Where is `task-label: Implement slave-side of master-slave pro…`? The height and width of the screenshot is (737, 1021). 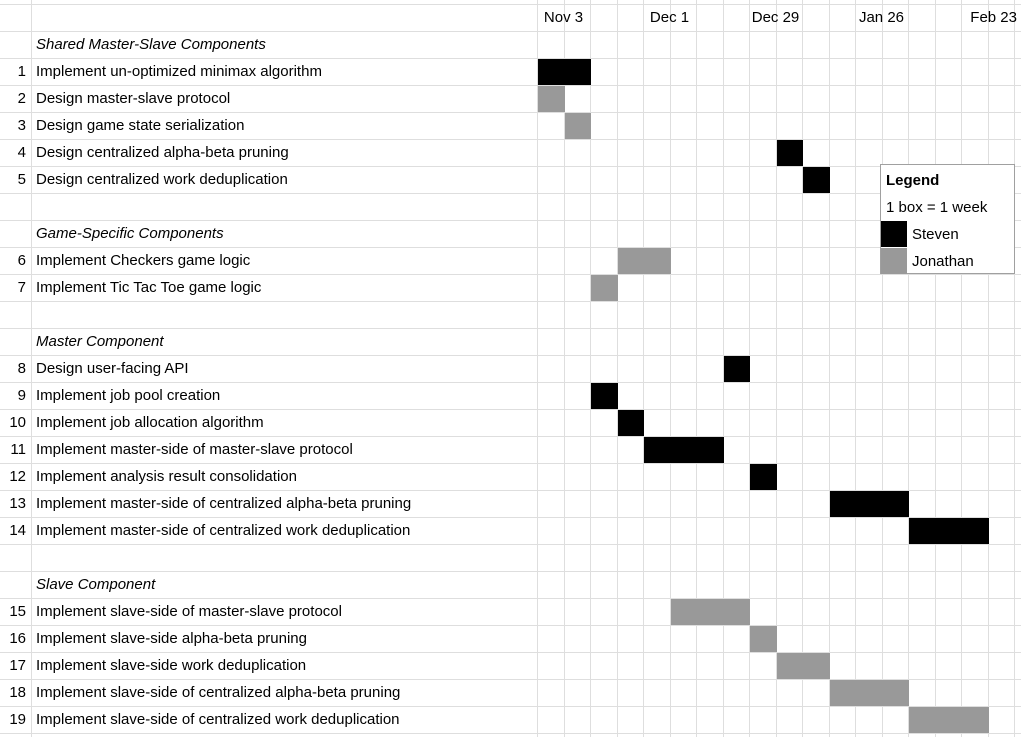 task-label: Implement slave-side of master-slave pro… is located at coordinates (189, 611).